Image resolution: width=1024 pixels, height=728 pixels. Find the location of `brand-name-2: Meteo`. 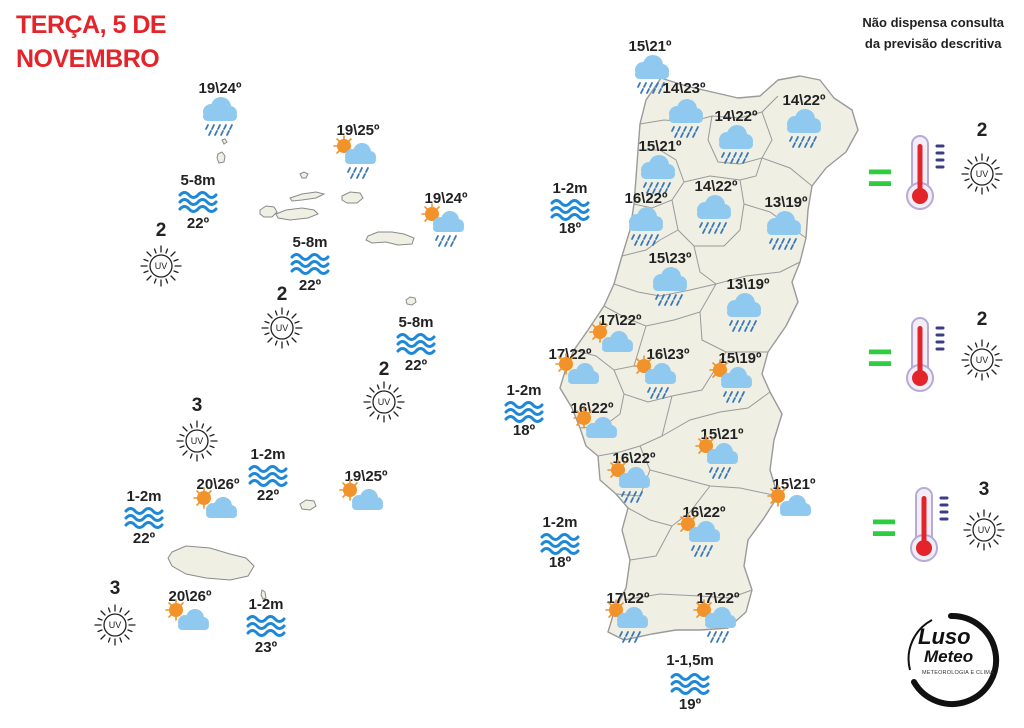

brand-name-2: Meteo is located at coordinates (949, 656).